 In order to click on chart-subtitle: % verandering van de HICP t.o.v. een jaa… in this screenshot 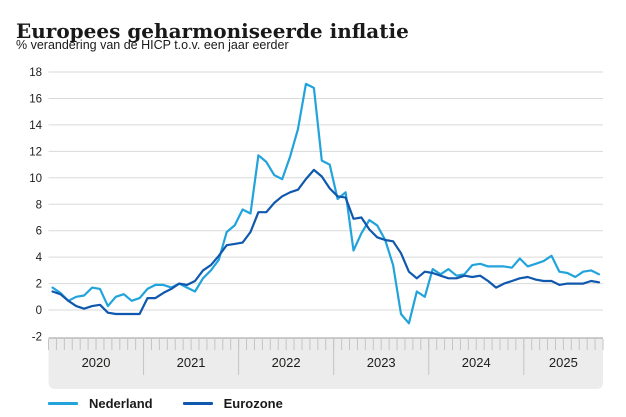, I will do `click(152, 45)`.